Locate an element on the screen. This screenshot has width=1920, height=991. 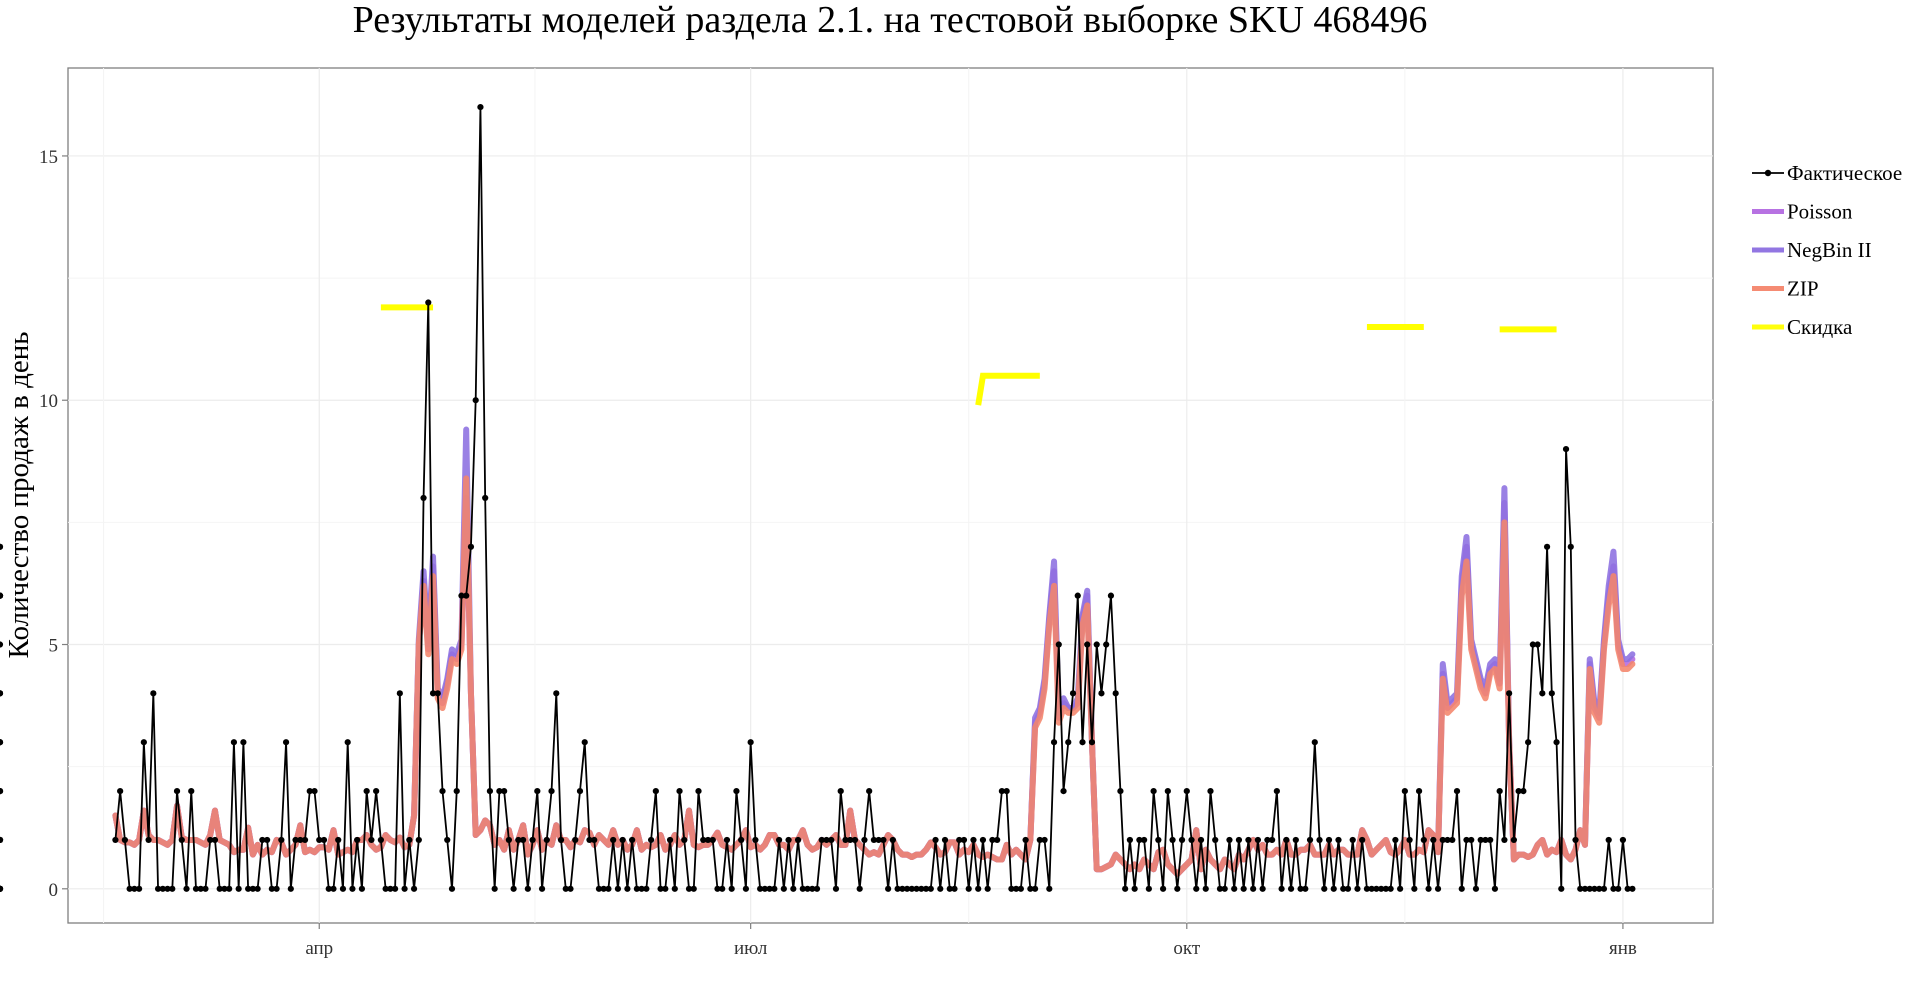
legend-key-point is located at coordinates (1768, 173).